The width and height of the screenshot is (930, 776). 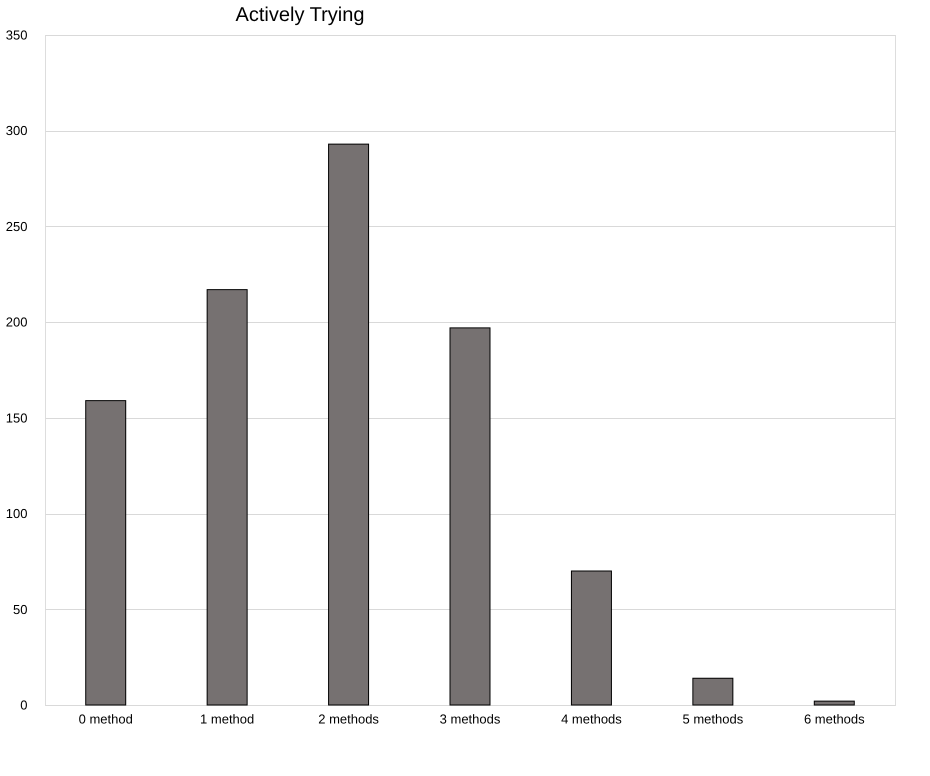 What do you see at coordinates (105, 719) in the screenshot?
I see `x-tick-label: 0 method` at bounding box center [105, 719].